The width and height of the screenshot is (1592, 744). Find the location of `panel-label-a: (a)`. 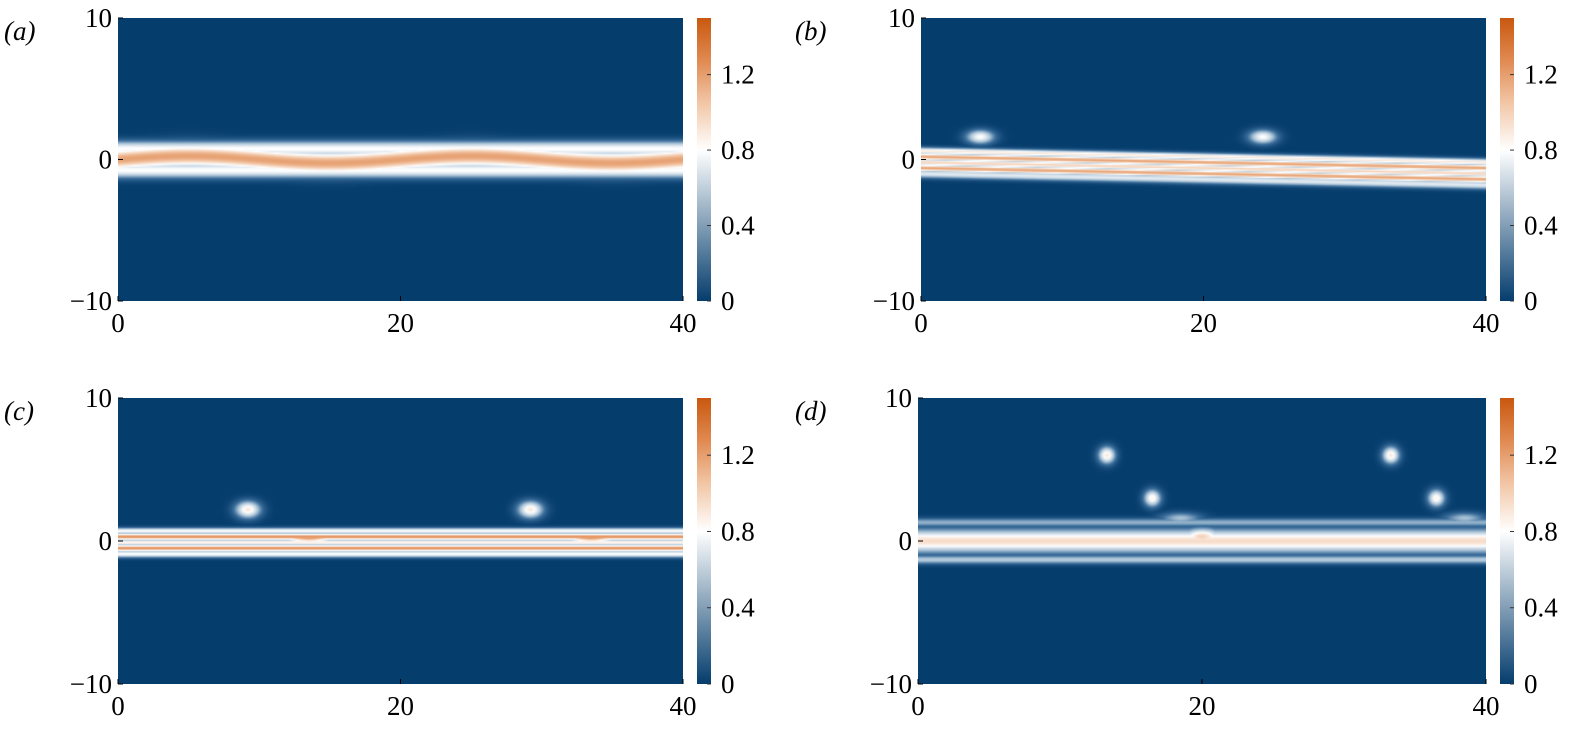

panel-label-a: (a) is located at coordinates (19, 31).